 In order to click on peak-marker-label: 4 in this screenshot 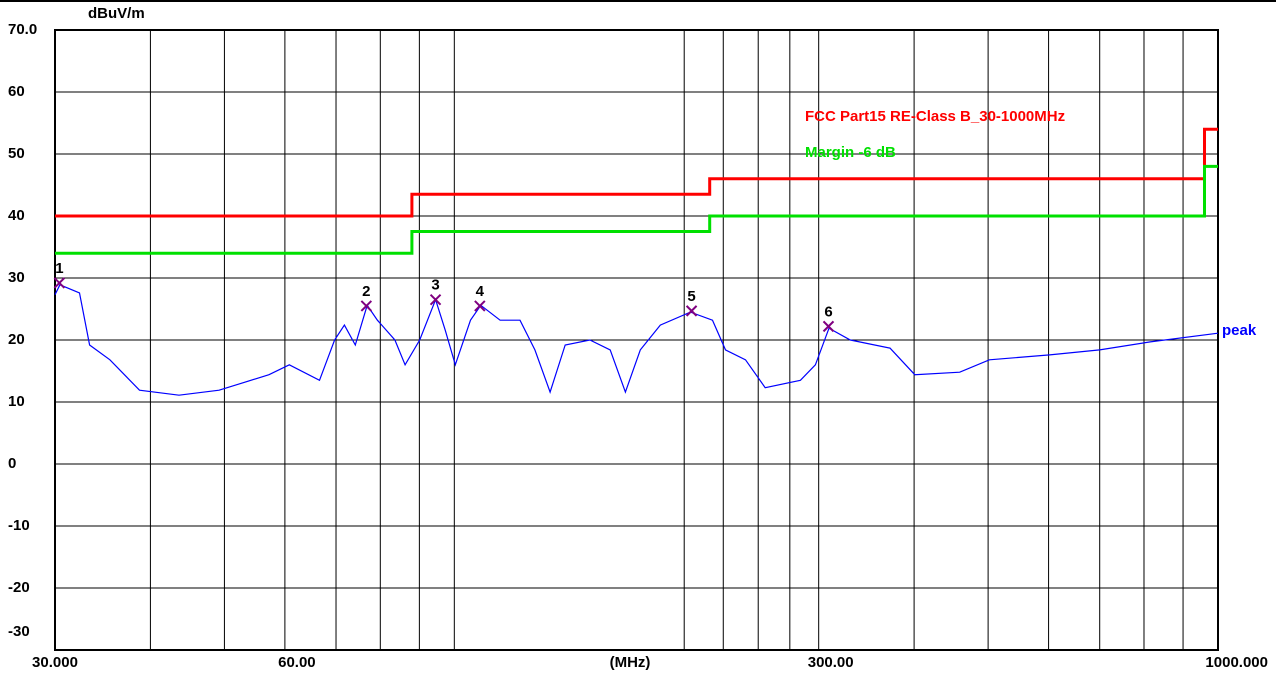, I will do `click(480, 291)`.